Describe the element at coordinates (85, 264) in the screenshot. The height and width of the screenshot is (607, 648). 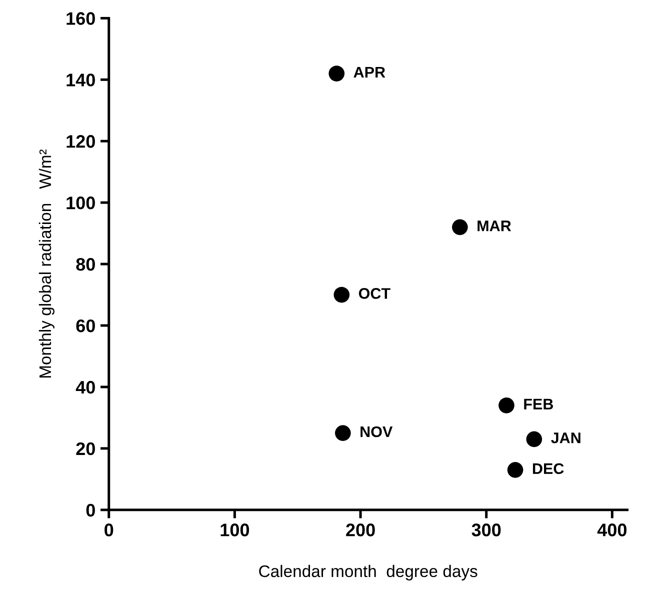
I see `y-tick-label: 80` at that location.